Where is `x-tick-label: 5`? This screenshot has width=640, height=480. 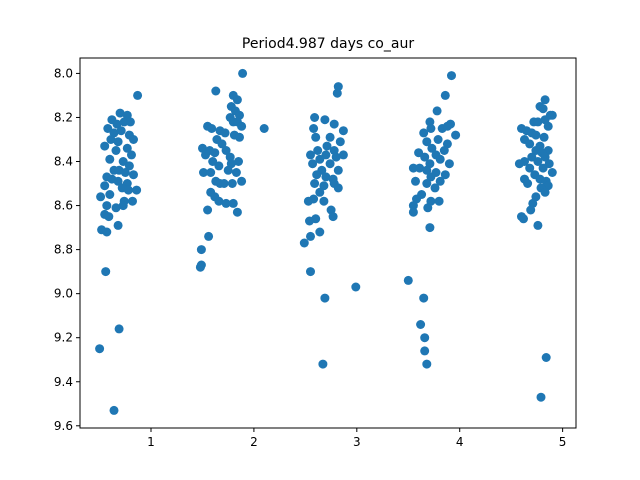
x-tick-label: 5 is located at coordinates (563, 442).